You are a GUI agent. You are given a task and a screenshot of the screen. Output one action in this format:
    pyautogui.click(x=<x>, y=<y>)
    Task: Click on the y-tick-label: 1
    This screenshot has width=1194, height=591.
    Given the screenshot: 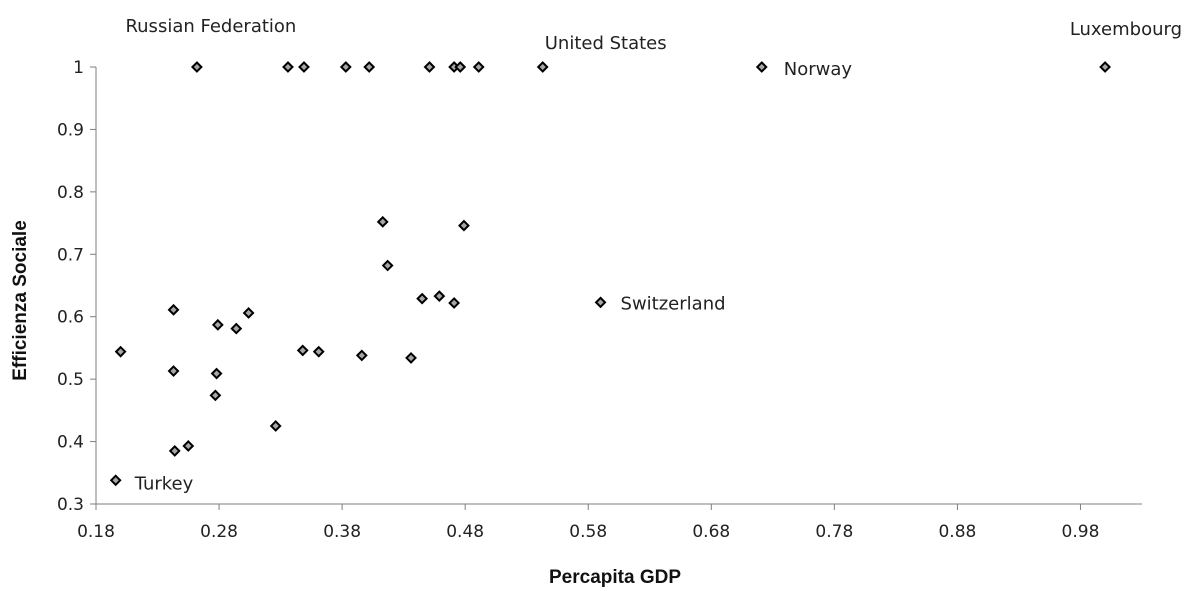 What is the action you would take?
    pyautogui.click(x=78, y=68)
    